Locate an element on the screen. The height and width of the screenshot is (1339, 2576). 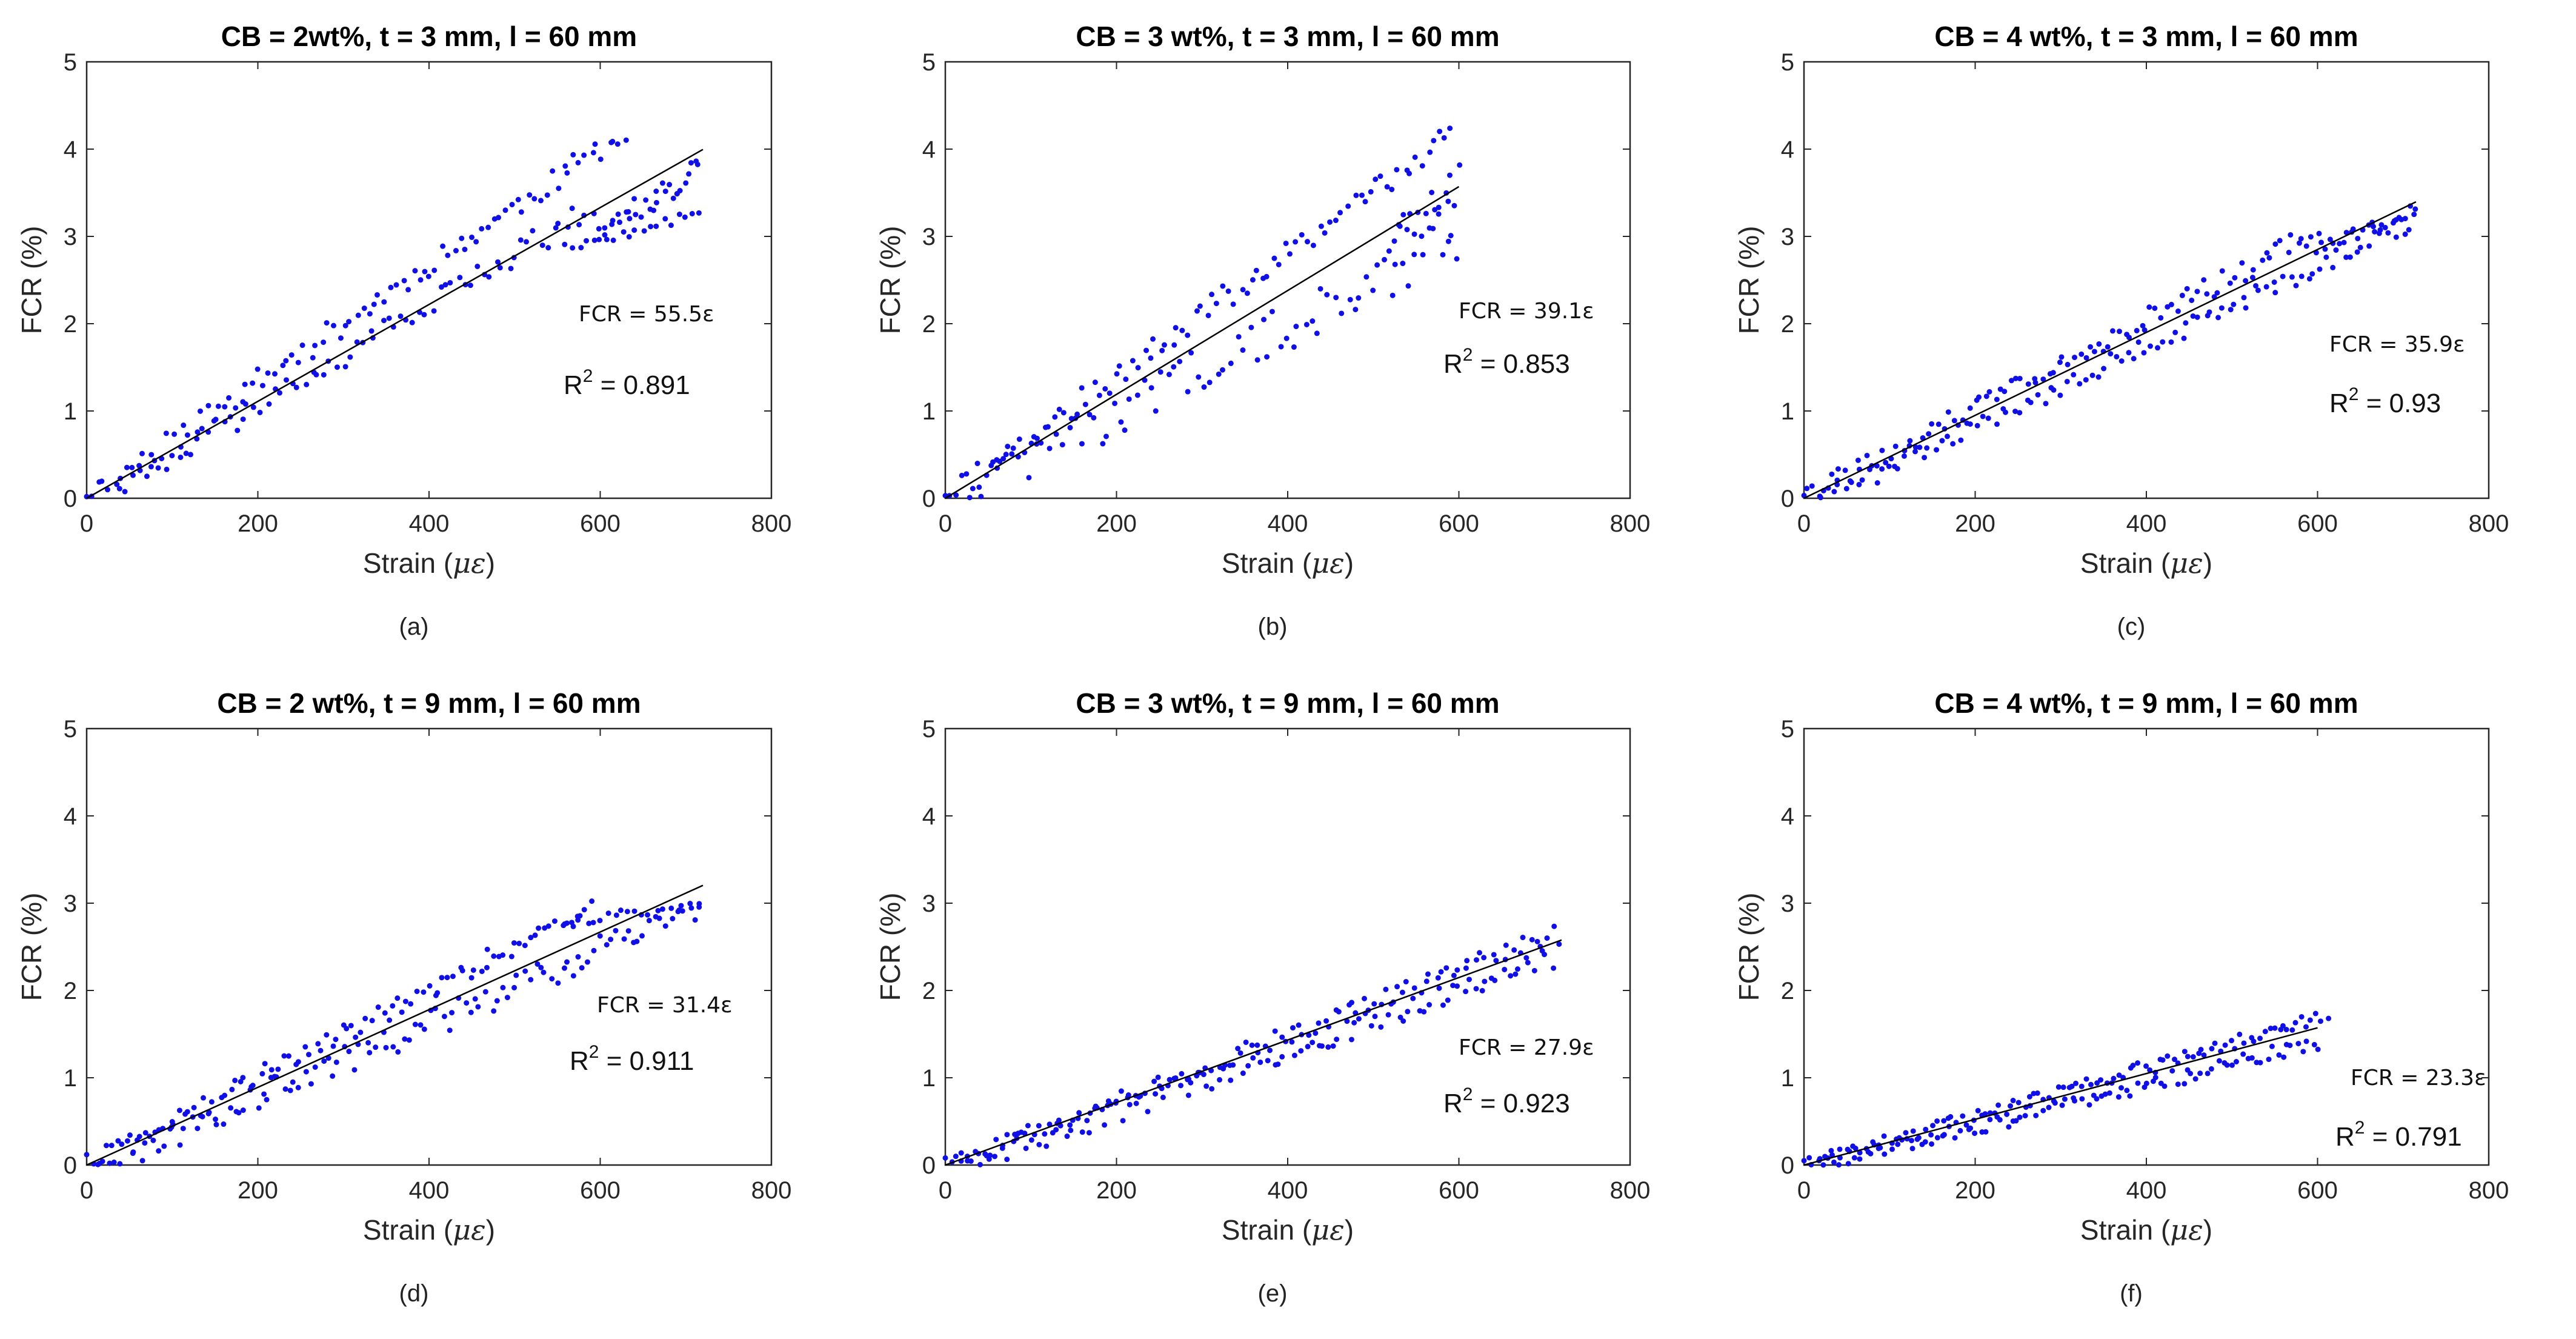
chart-3-ytick-label: 3 is located at coordinates (70, 903).